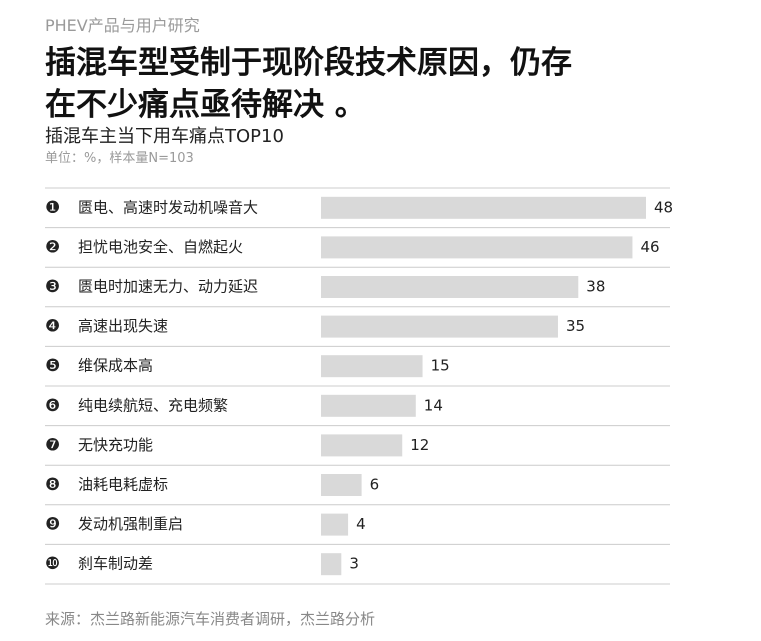 This screenshot has width=761, height=641. What do you see at coordinates (575, 326) in the screenshot?
I see `value-label: 35` at bounding box center [575, 326].